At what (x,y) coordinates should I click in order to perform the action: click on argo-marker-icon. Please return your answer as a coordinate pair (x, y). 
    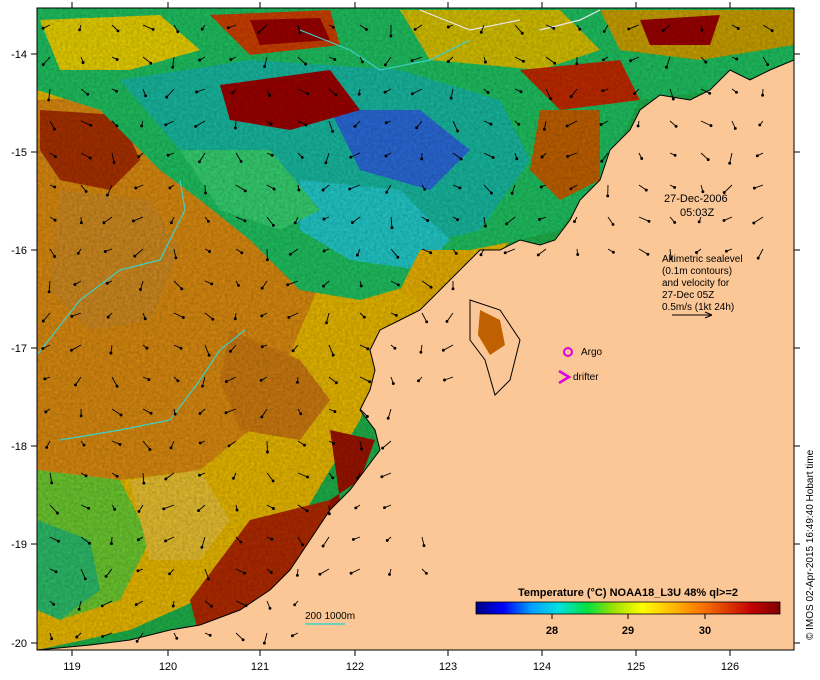
    Looking at the image, I should click on (568, 352).